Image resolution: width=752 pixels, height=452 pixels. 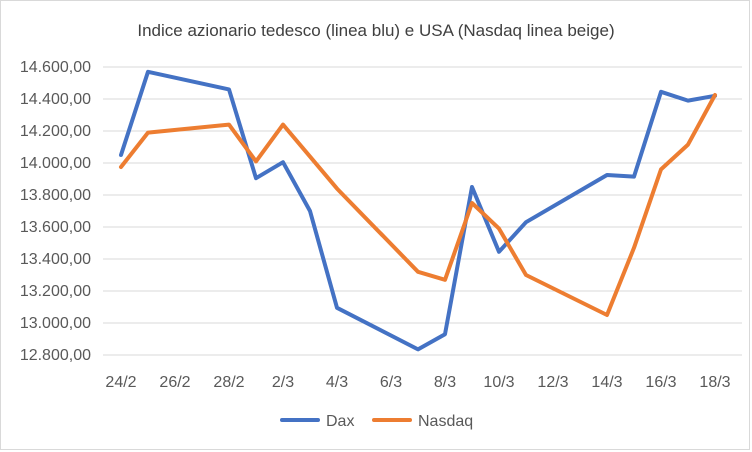 What do you see at coordinates (55, 163) in the screenshot?
I see `y-tick-label: 14.000,00` at bounding box center [55, 163].